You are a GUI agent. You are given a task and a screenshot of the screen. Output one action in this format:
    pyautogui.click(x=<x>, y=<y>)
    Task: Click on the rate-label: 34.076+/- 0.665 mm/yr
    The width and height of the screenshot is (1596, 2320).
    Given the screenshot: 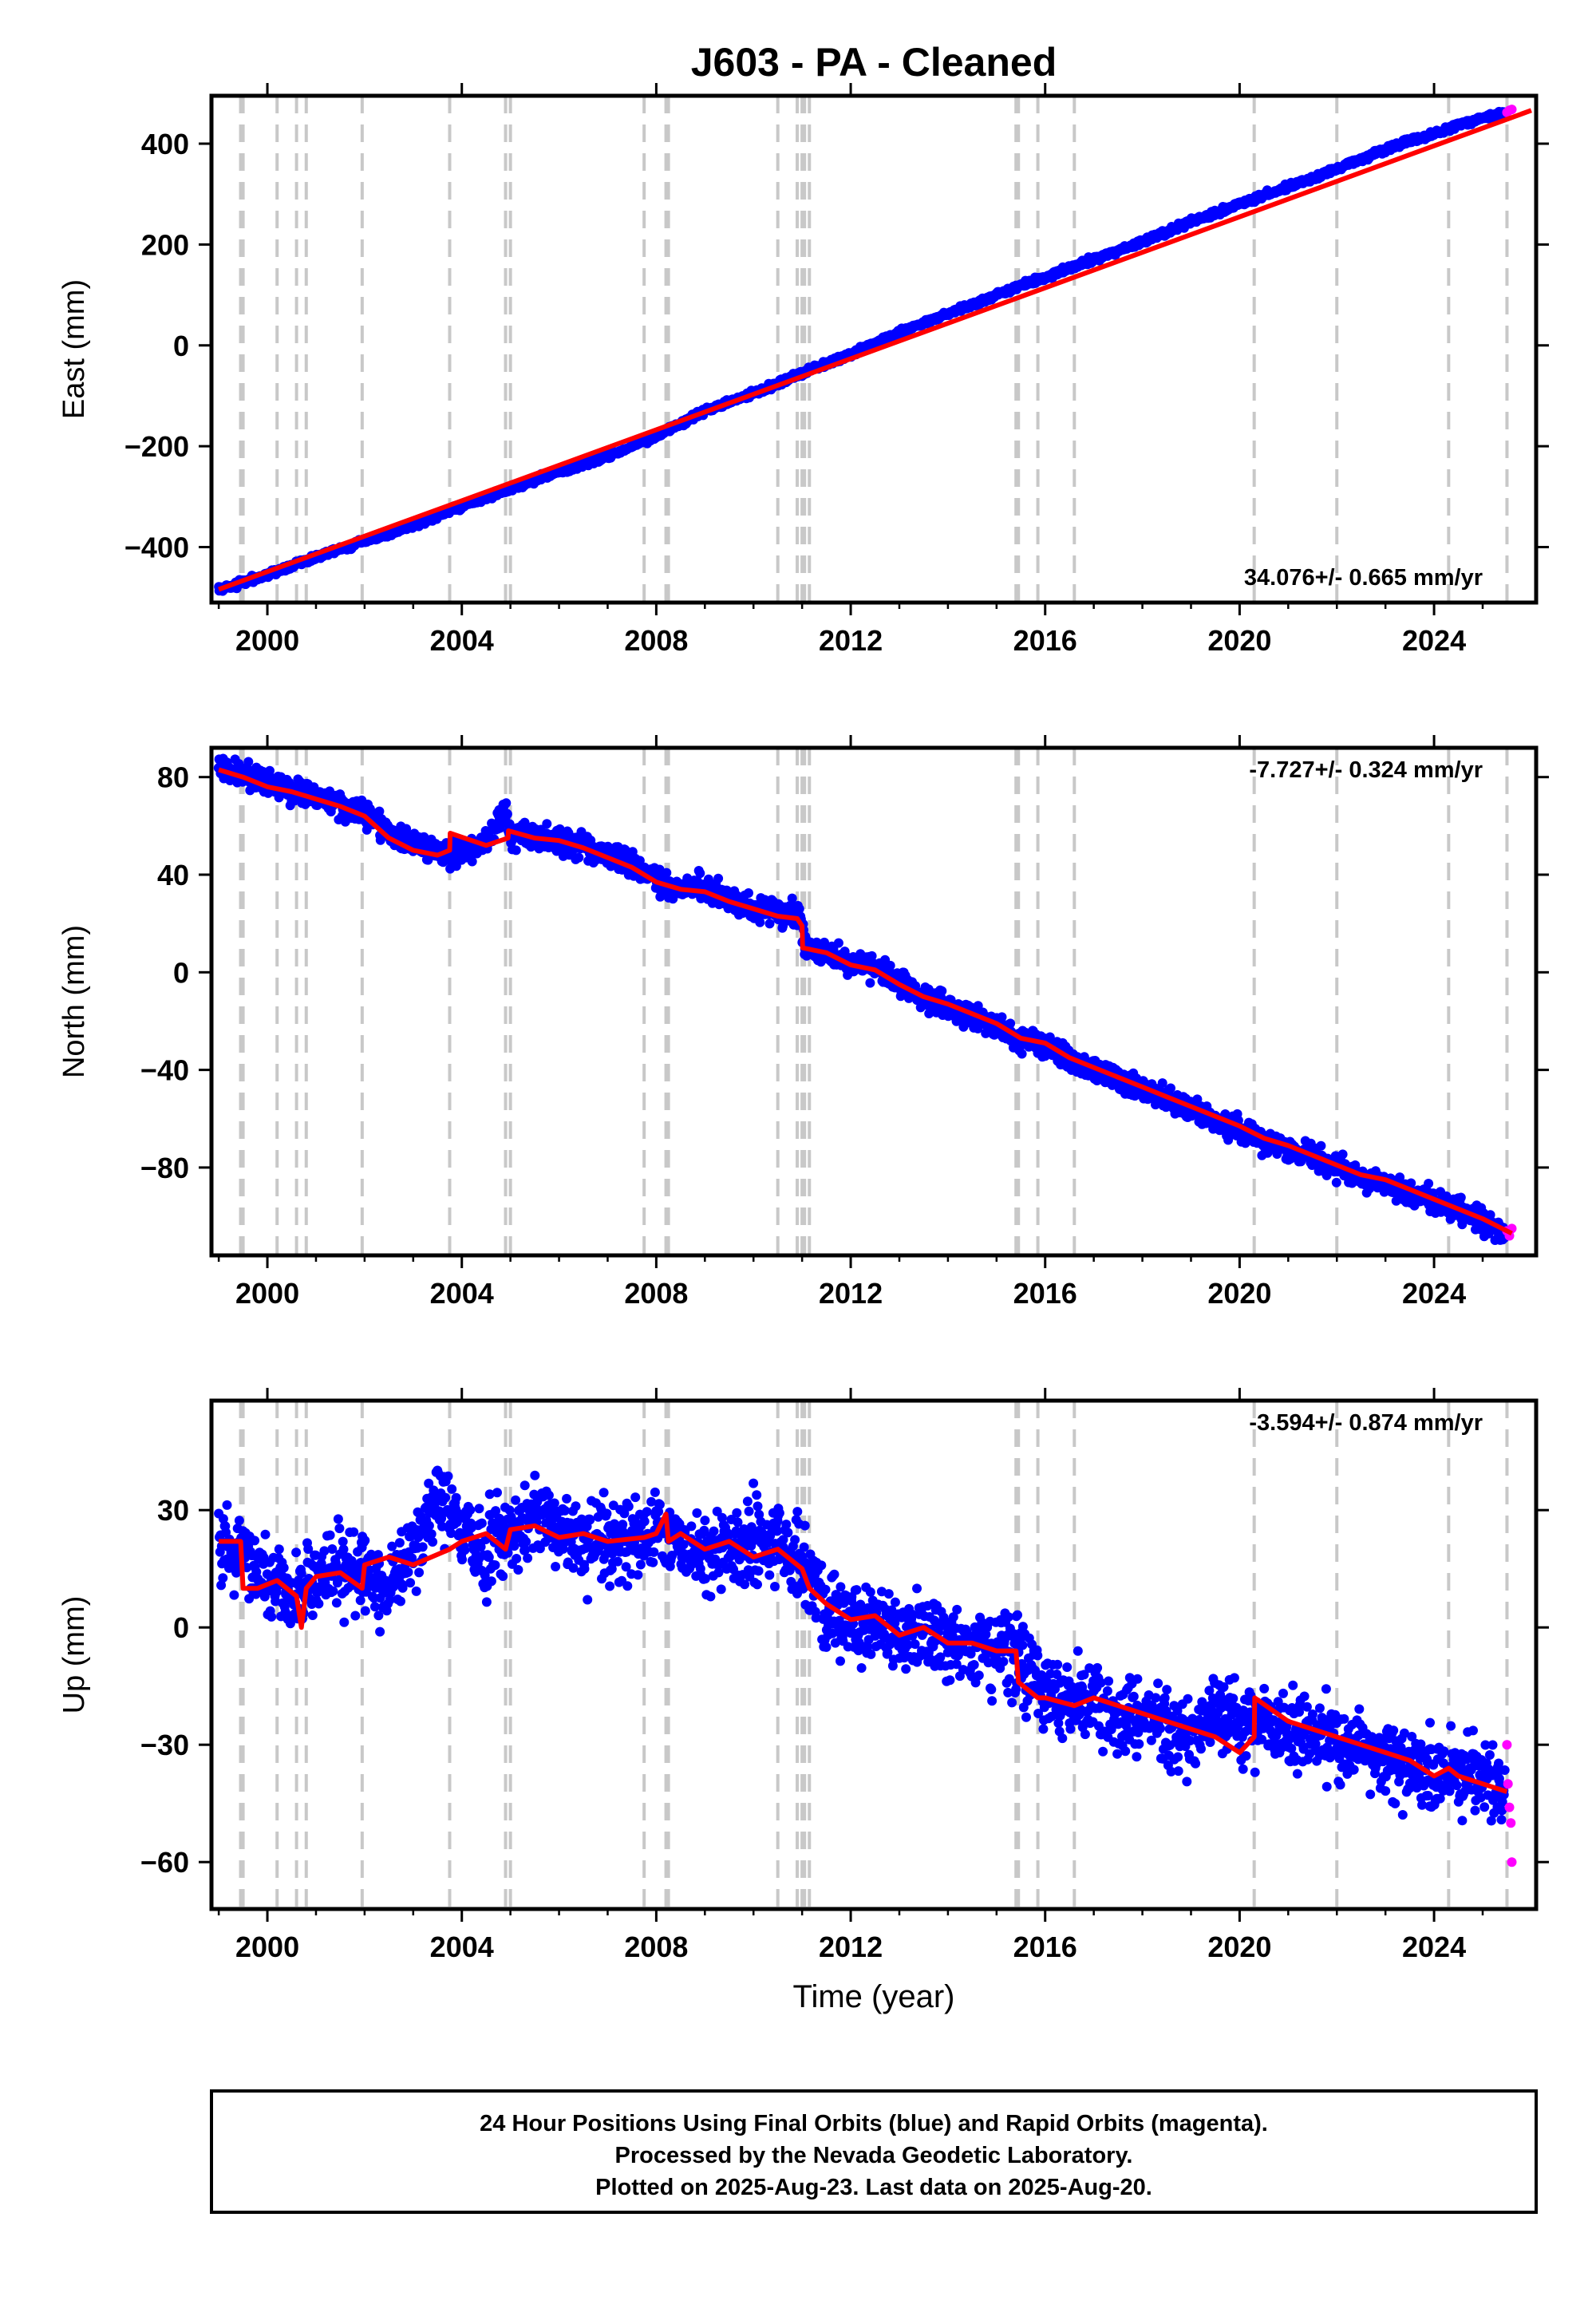 What is the action you would take?
    pyautogui.click(x=1363, y=578)
    